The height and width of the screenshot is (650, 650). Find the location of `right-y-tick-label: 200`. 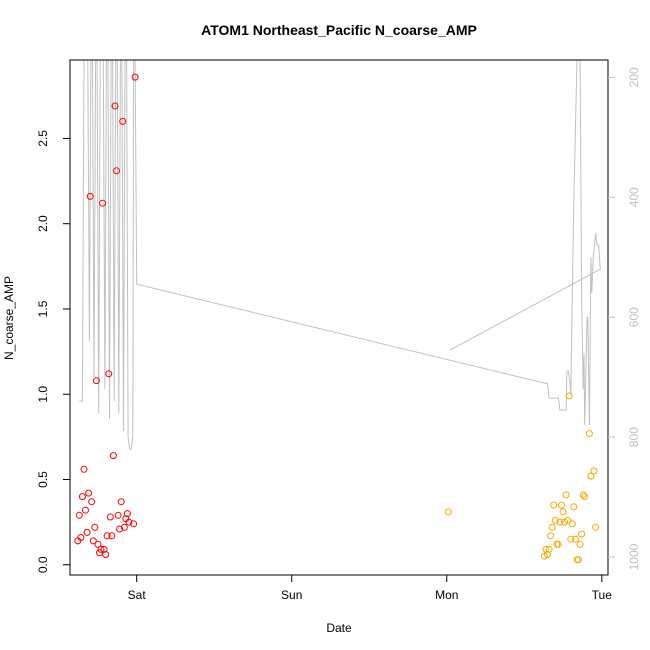

right-y-tick-label: 200 is located at coordinates (634, 77).